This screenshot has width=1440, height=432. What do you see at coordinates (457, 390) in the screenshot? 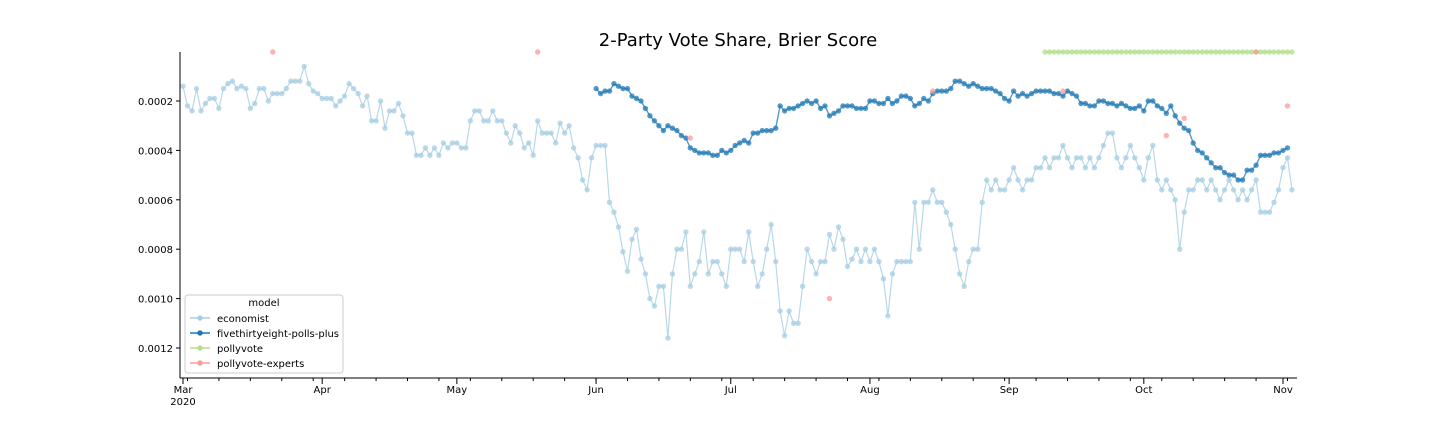
I see `x-tick-label: May` at bounding box center [457, 390].